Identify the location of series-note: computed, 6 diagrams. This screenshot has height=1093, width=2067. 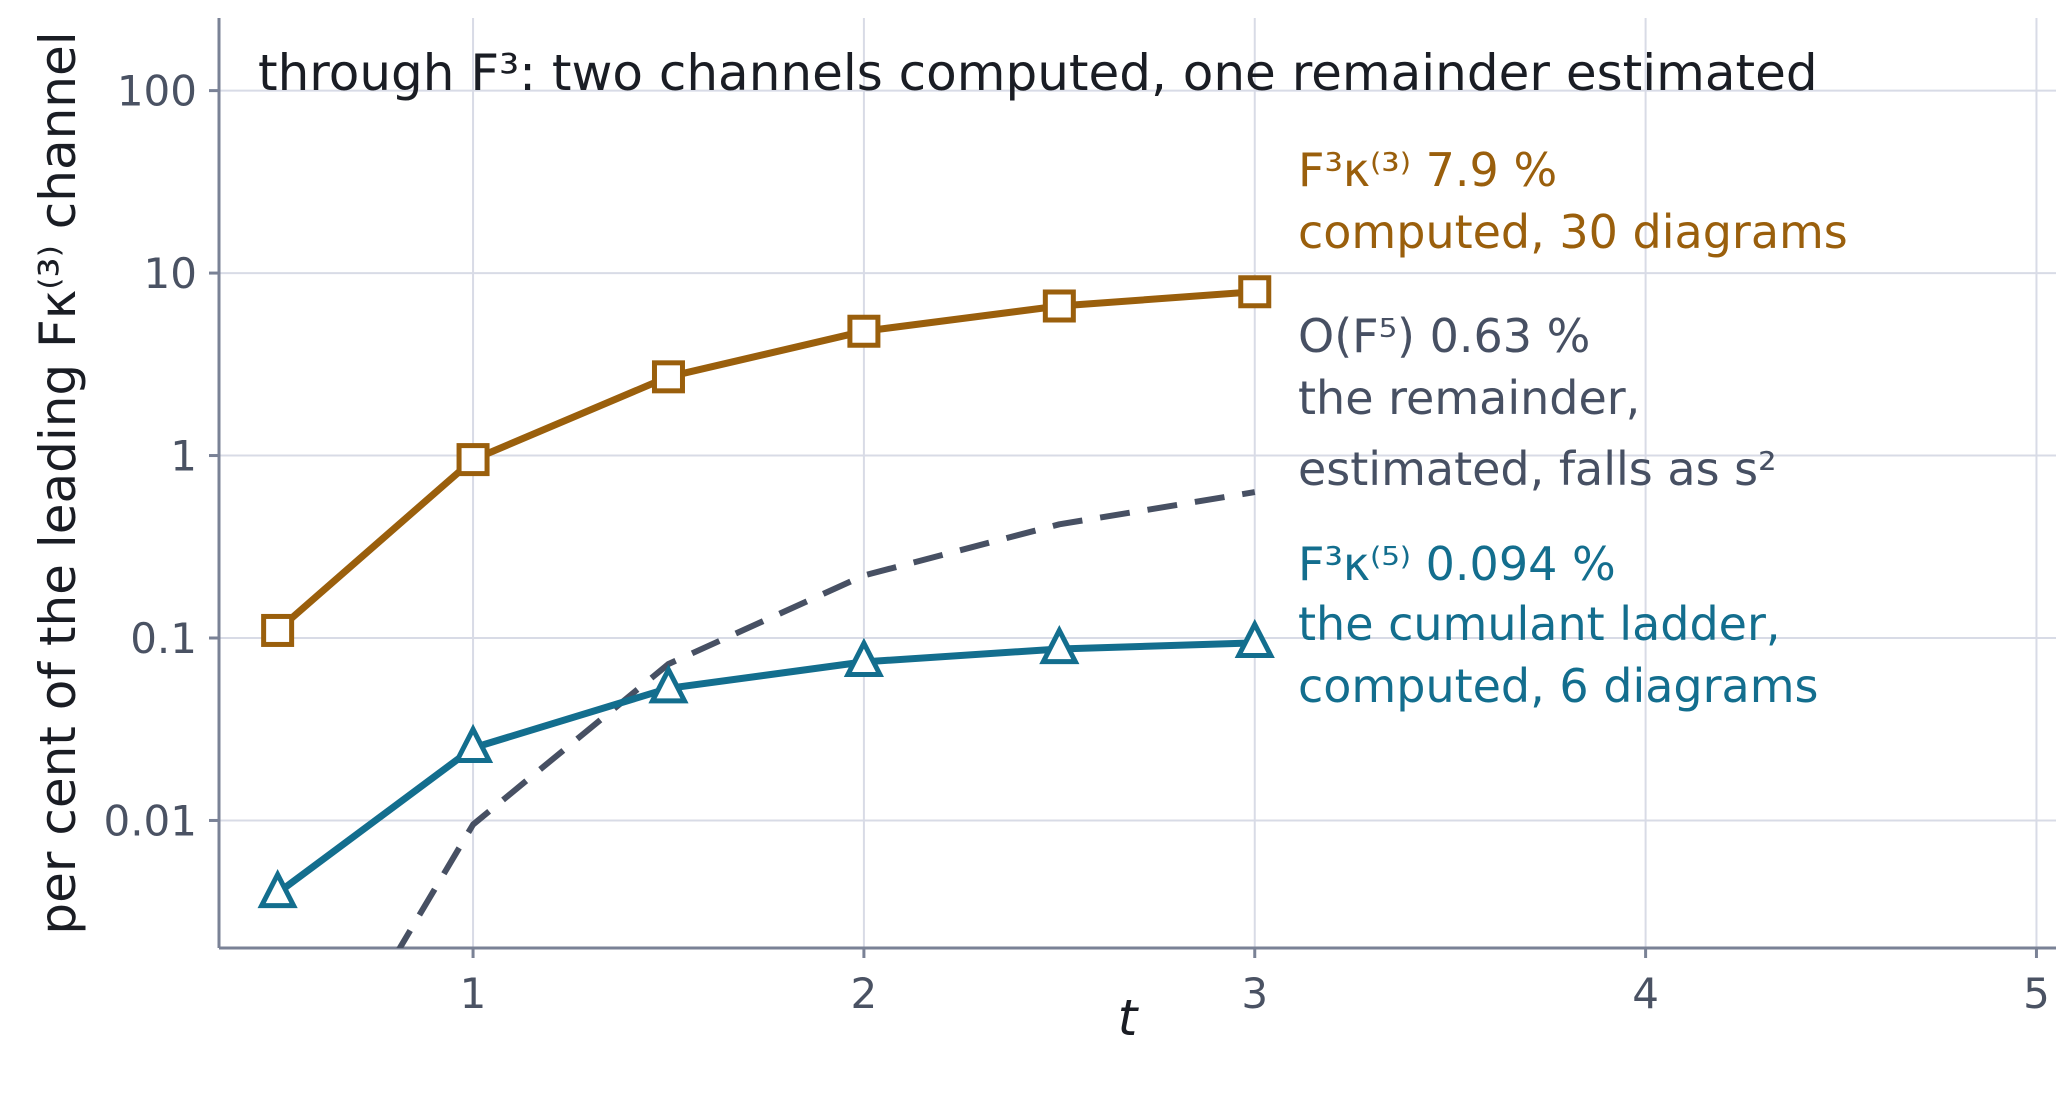
(1558, 686).